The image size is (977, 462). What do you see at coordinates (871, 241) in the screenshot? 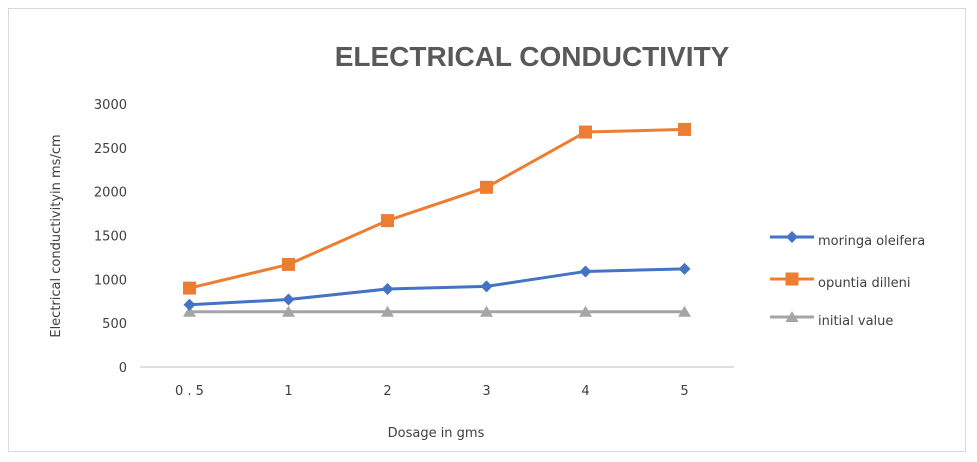
I see `legend-label: moringa oleifera` at bounding box center [871, 241].